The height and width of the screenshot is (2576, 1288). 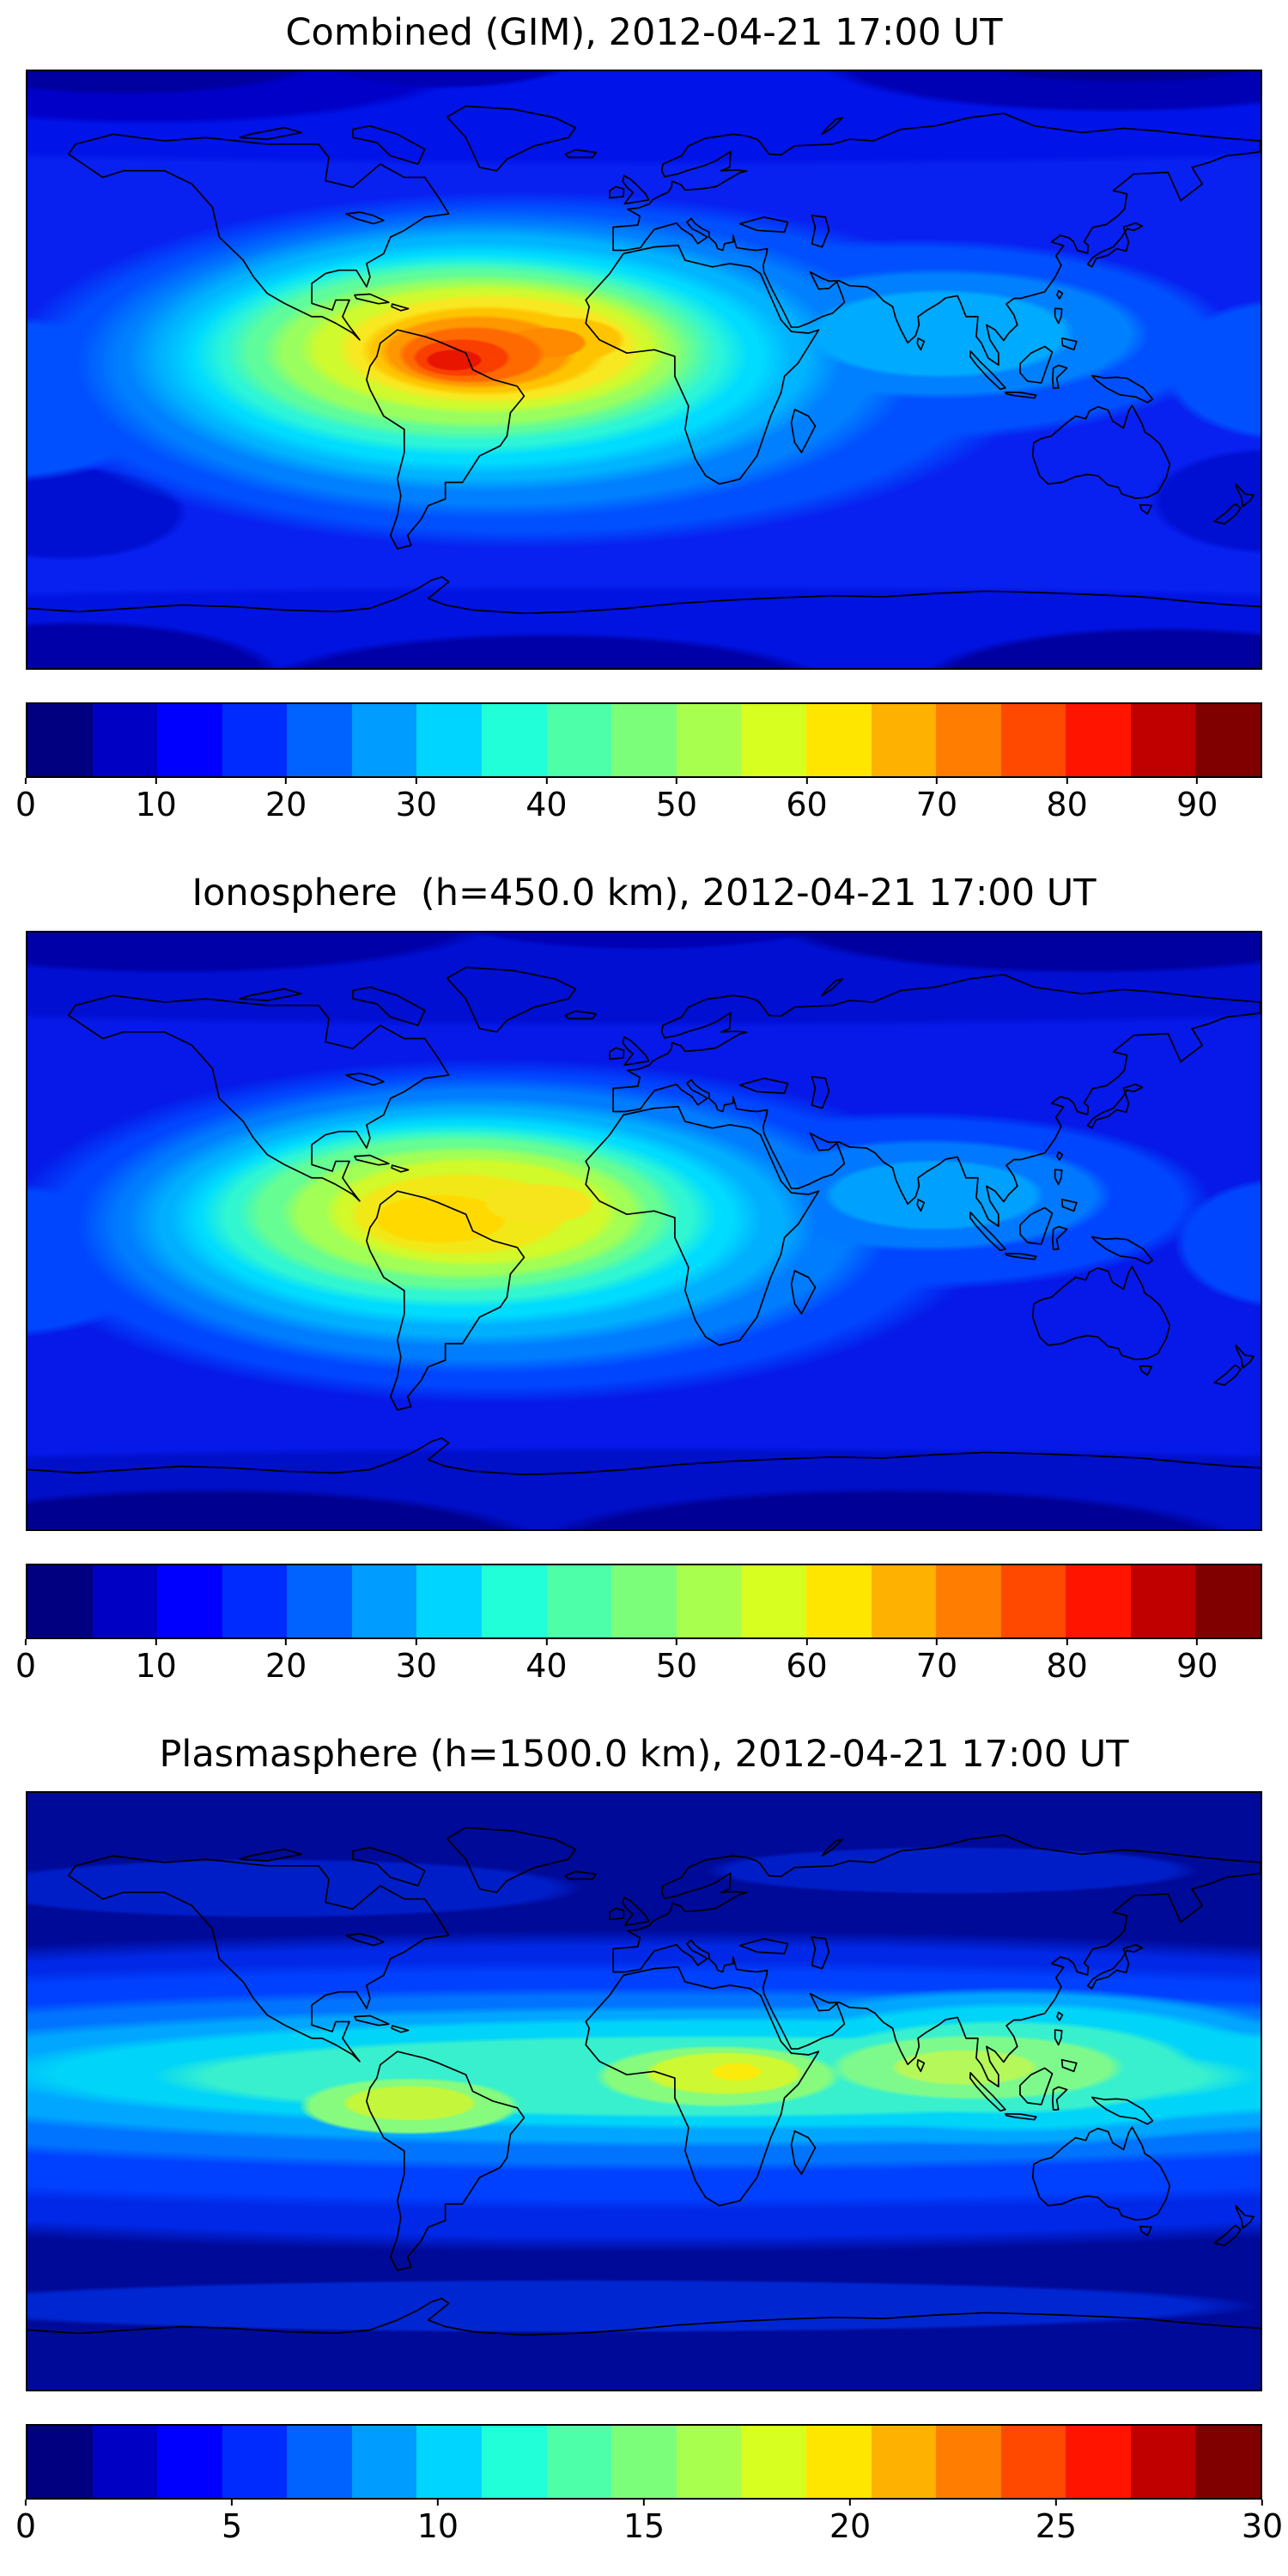 I want to click on colorbar-tick-label: 15, so click(x=644, y=2526).